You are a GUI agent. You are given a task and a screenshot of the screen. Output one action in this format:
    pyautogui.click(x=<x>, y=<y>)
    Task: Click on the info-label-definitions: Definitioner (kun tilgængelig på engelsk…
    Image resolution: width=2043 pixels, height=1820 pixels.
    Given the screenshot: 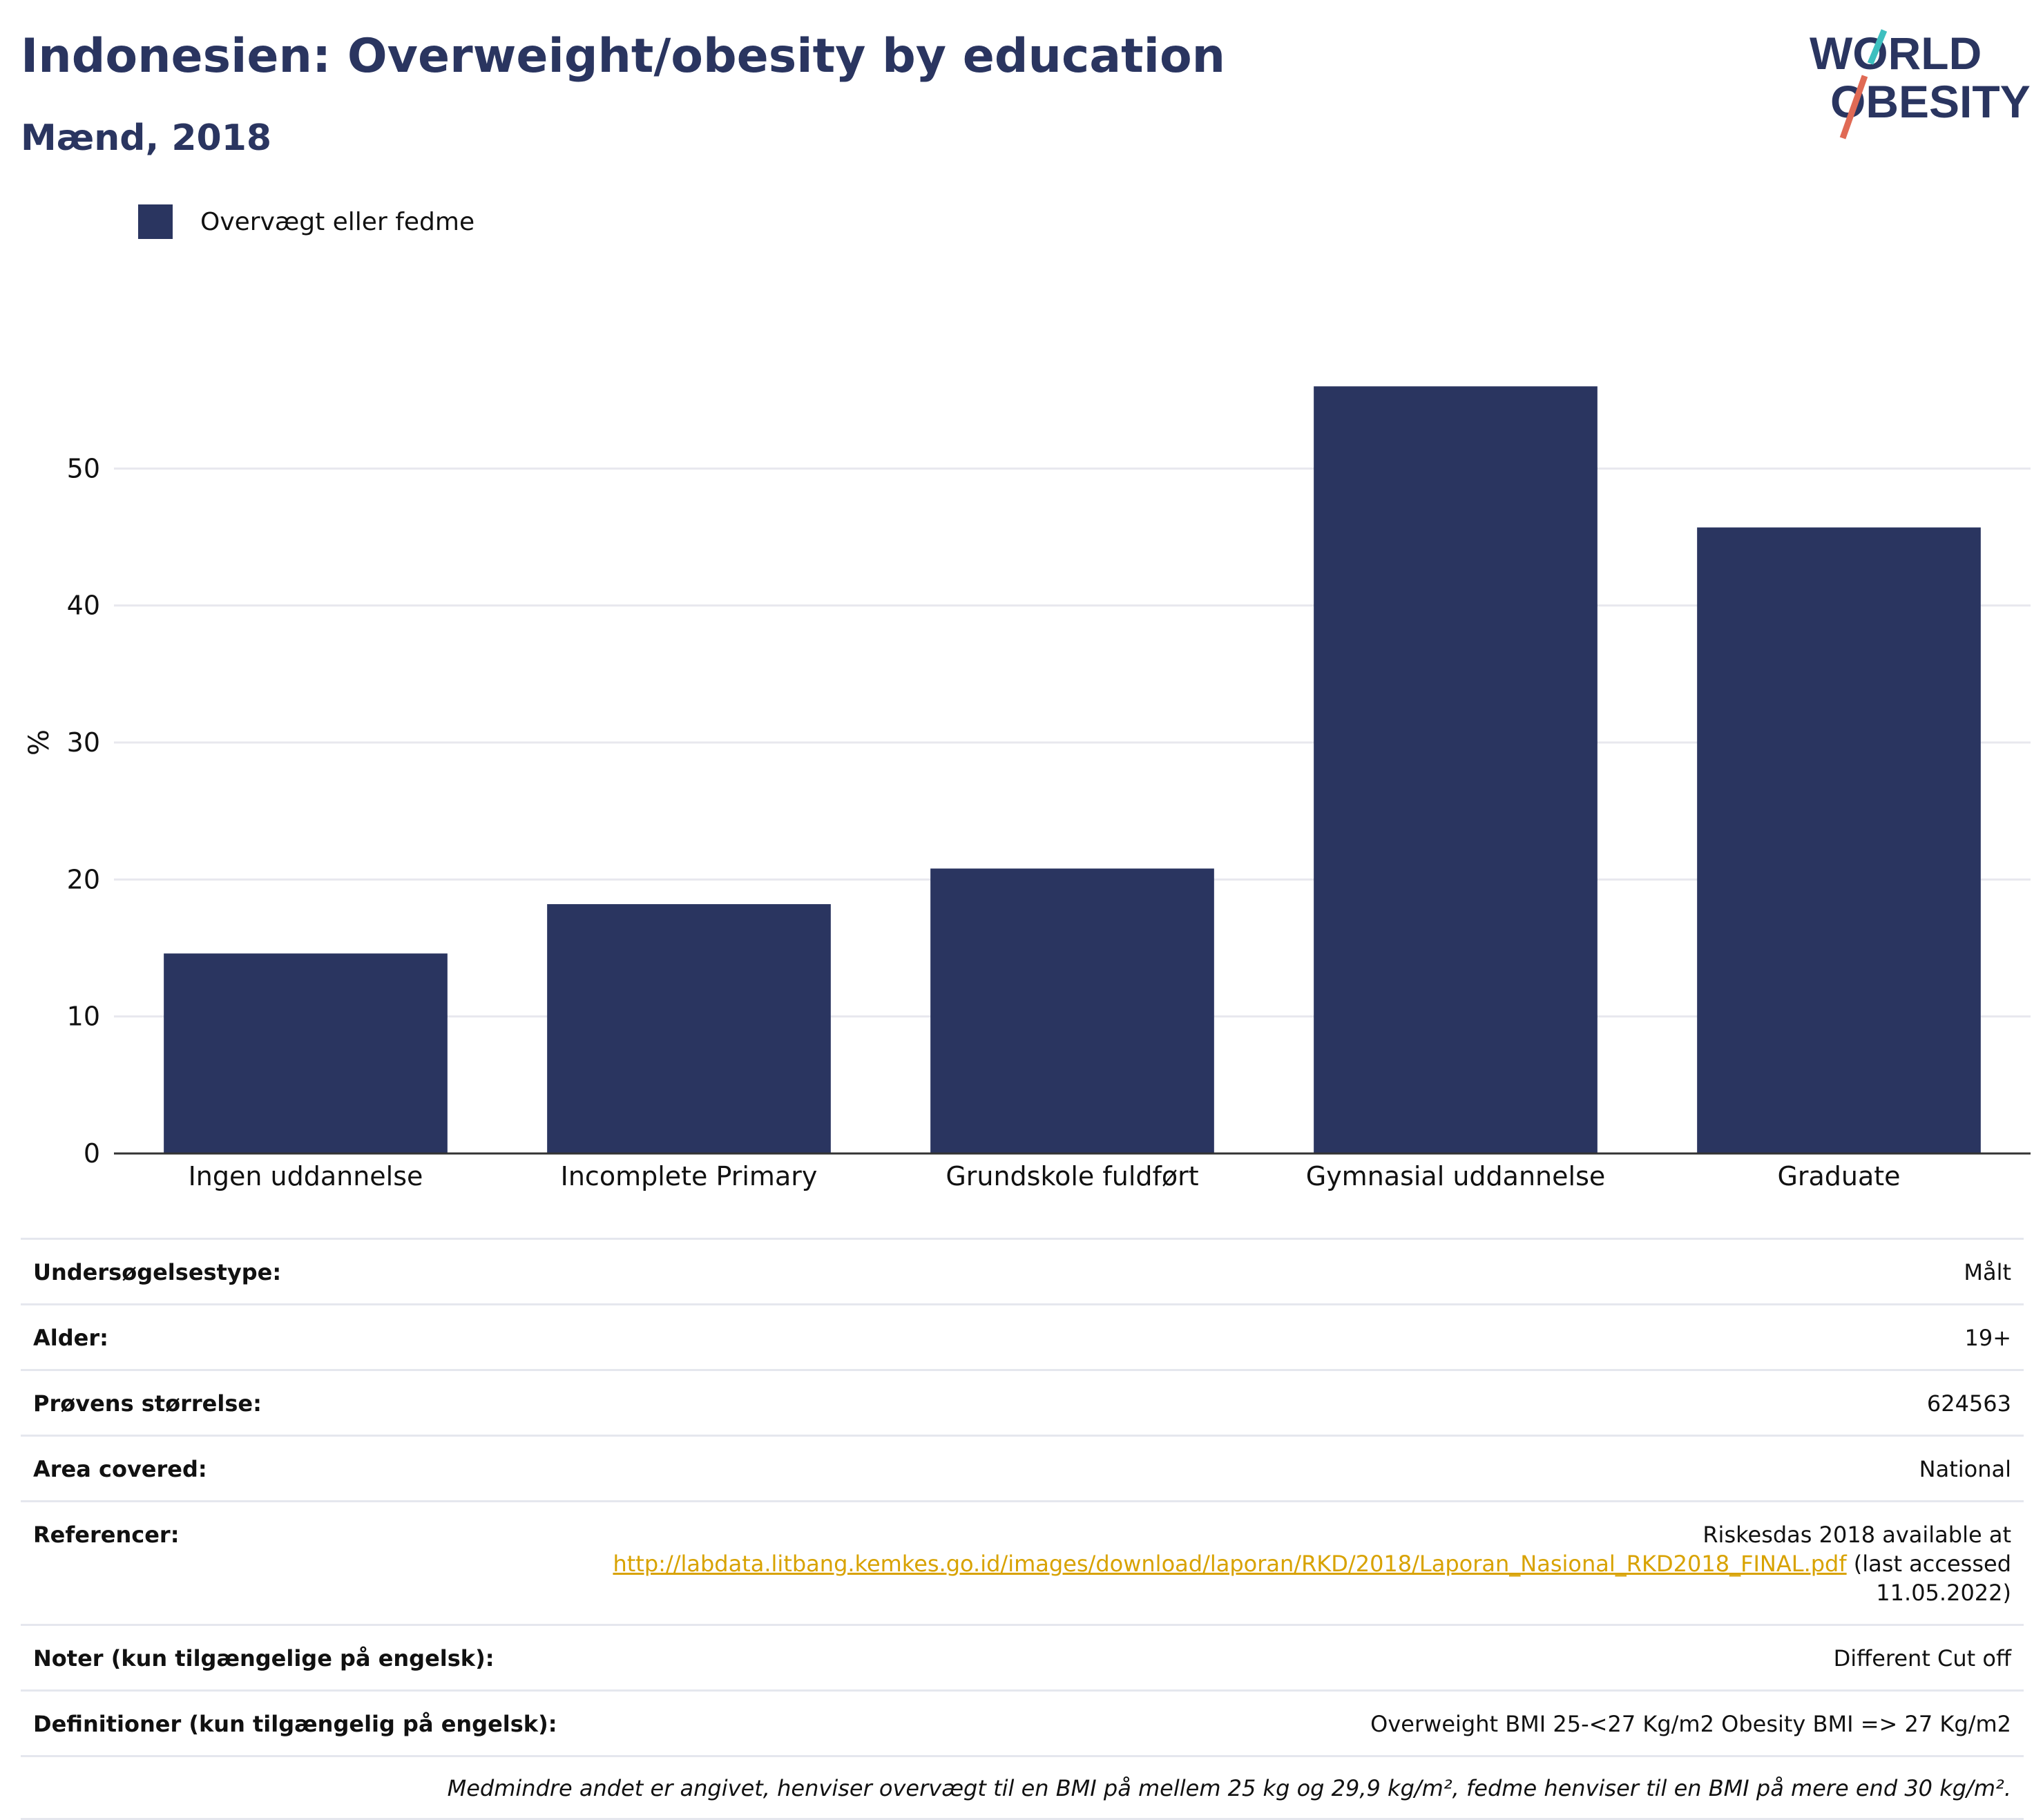 What is the action you would take?
    pyautogui.click(x=295, y=1724)
    